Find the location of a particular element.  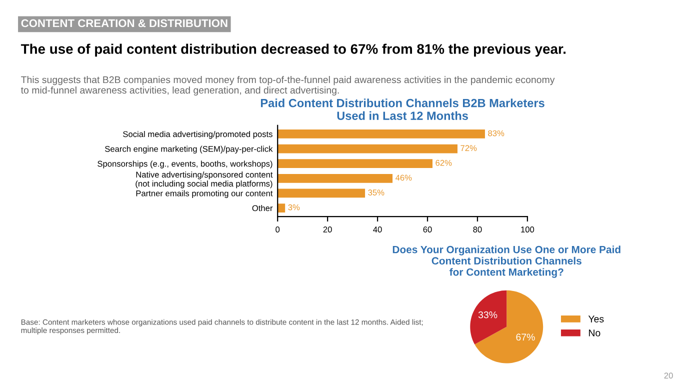

x-tick-label: 20 is located at coordinates (327, 229).